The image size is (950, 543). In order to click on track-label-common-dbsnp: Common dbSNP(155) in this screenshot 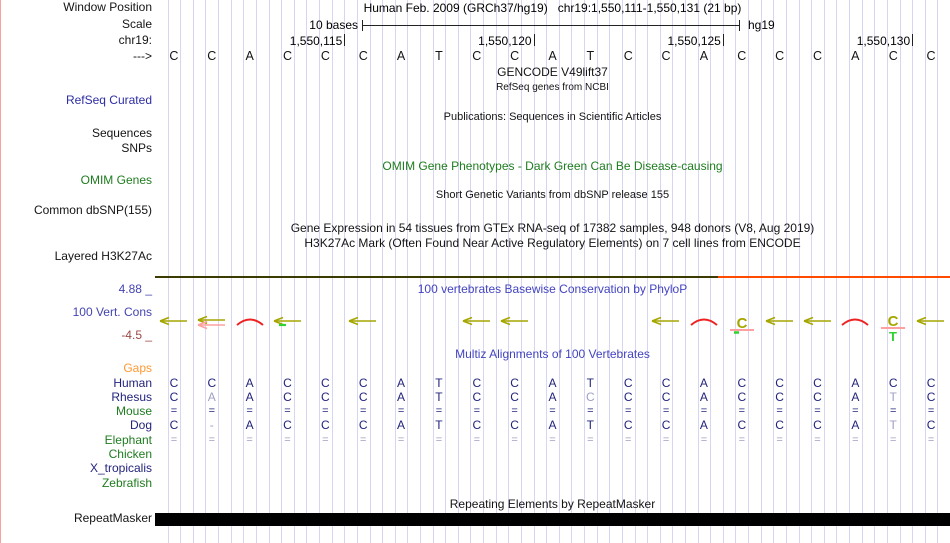, I will do `click(92, 210)`.